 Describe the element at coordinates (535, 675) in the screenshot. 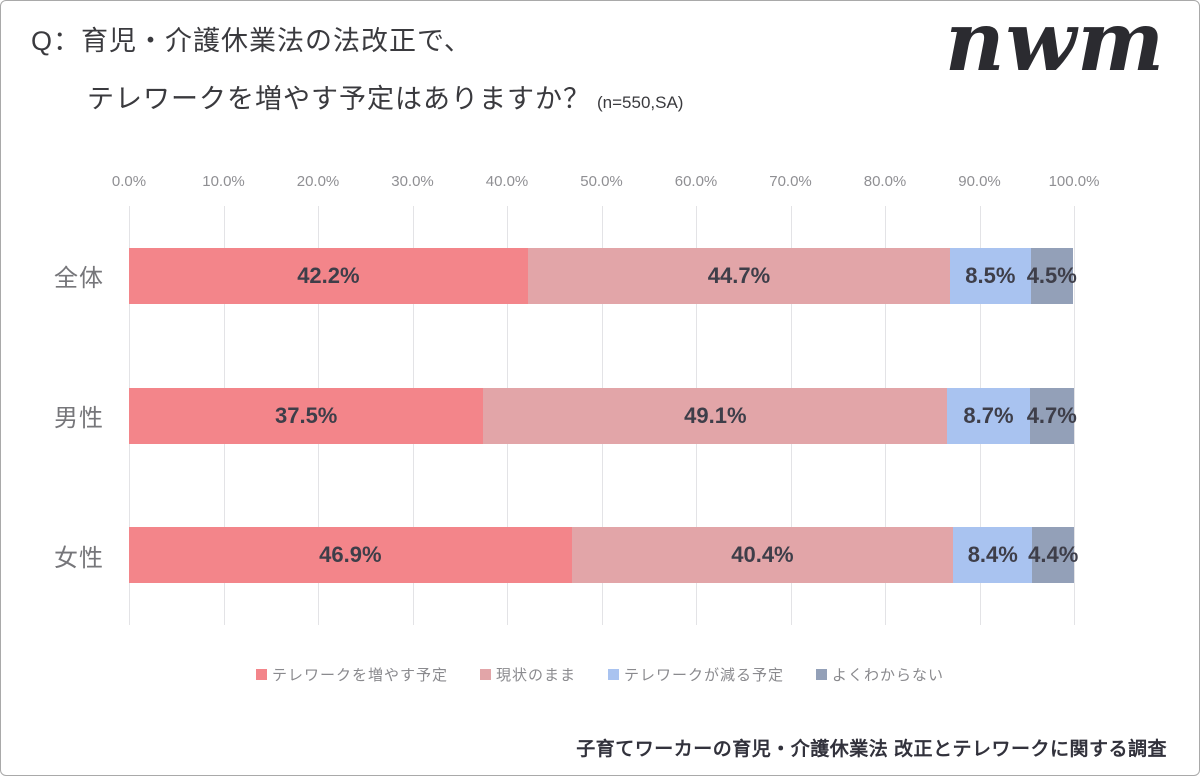

I see `legend-label: 現状のまま` at that location.